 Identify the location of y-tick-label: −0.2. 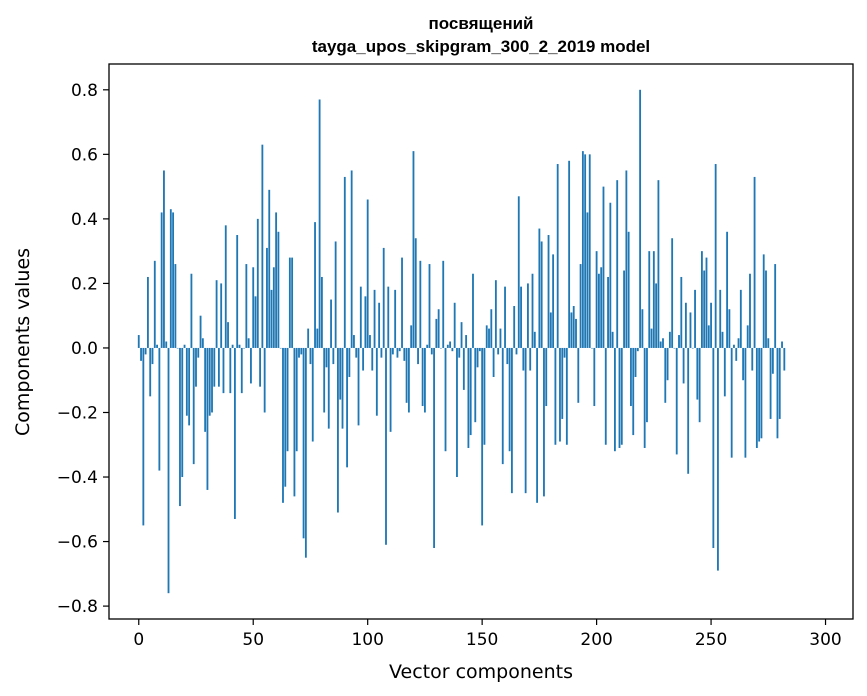
(77, 413).